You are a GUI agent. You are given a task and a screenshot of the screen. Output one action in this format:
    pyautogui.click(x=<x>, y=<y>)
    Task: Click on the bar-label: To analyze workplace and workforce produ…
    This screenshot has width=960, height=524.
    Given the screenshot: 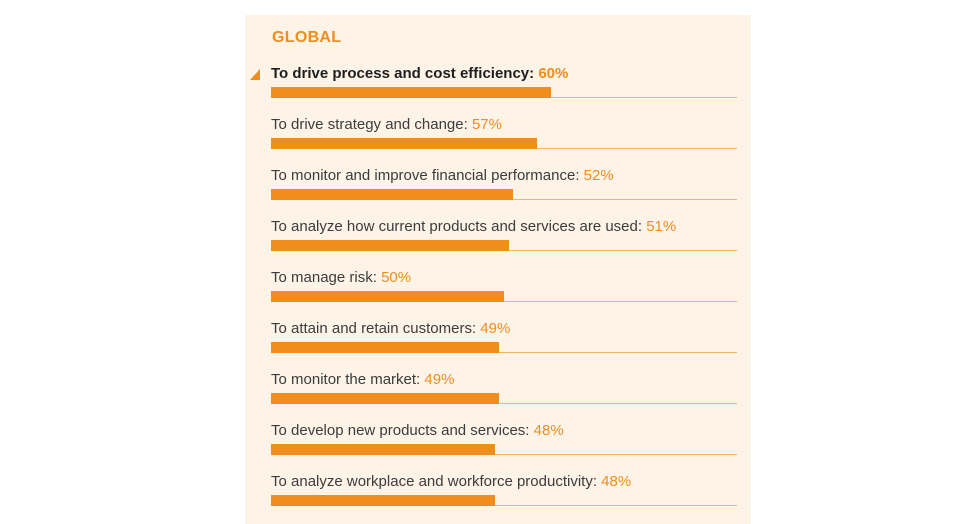 What is the action you would take?
    pyautogui.click(x=451, y=481)
    